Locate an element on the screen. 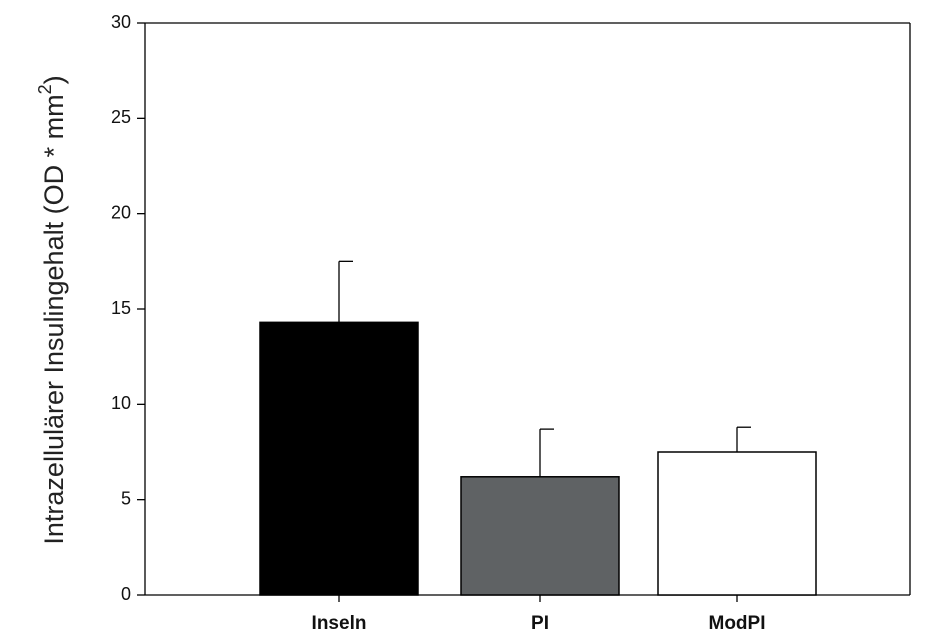 The image size is (927, 642). y-tick-label: 5 is located at coordinates (126, 498).